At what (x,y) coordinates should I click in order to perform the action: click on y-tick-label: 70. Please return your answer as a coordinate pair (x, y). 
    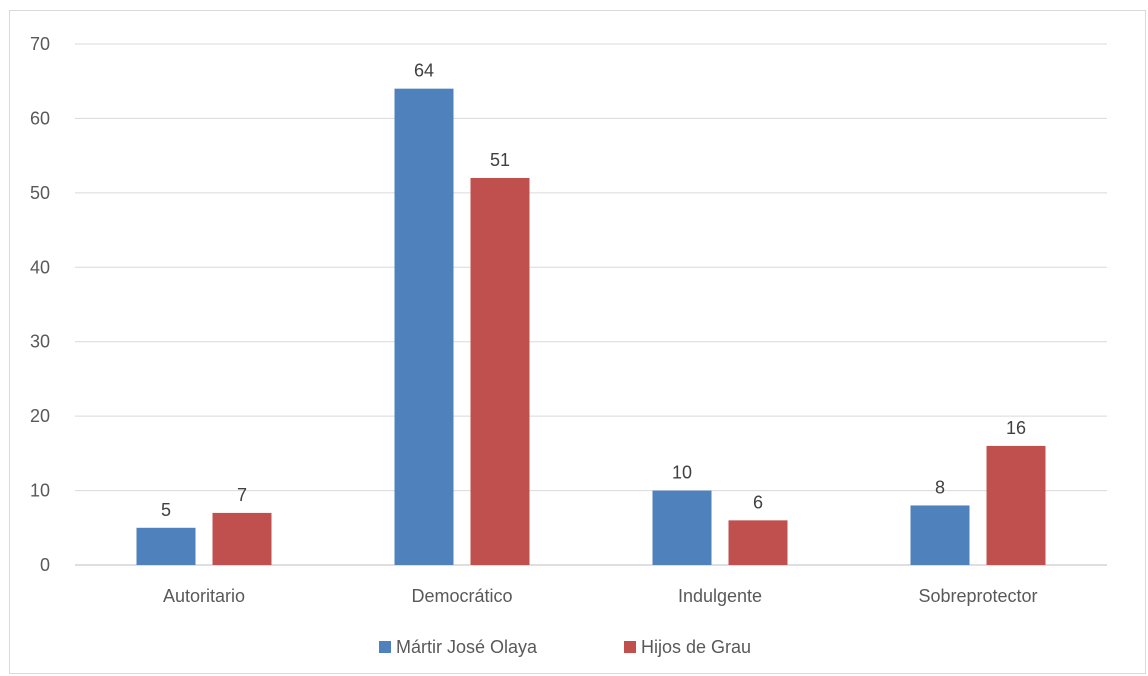
    Looking at the image, I should click on (40, 44).